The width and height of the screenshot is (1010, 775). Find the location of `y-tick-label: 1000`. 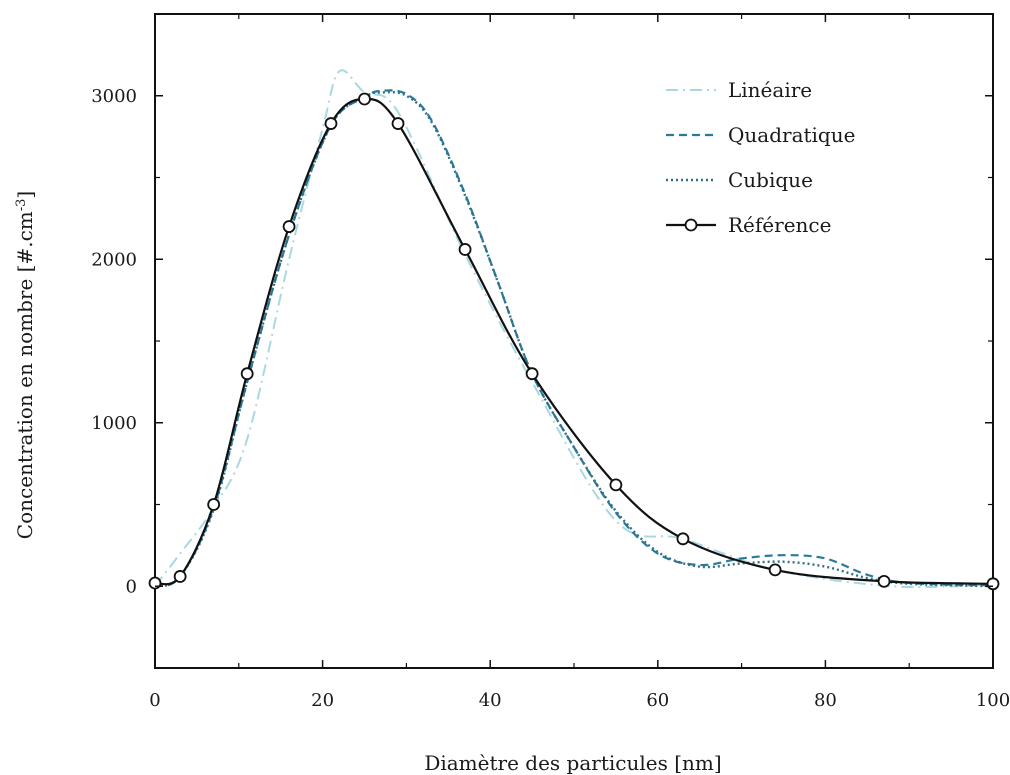

y-tick-label: 1000 is located at coordinates (114, 423).